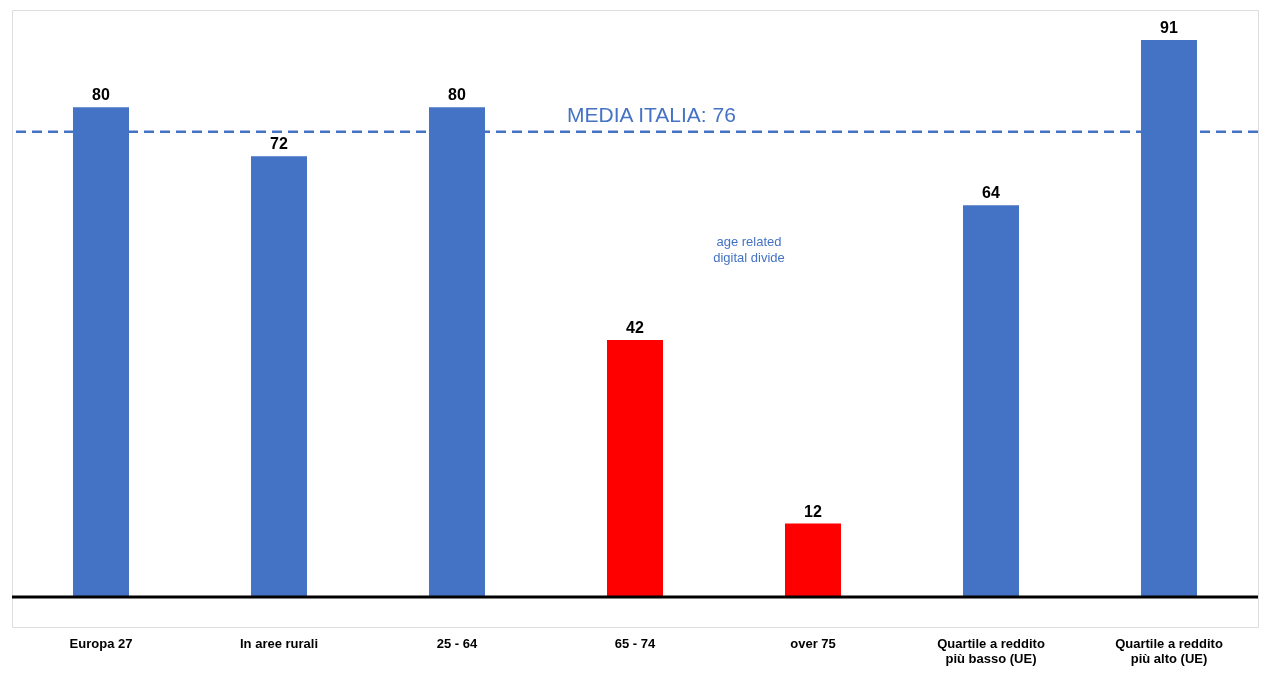 The height and width of the screenshot is (677, 1282). What do you see at coordinates (635, 327) in the screenshot?
I see `data-label: 42` at bounding box center [635, 327].